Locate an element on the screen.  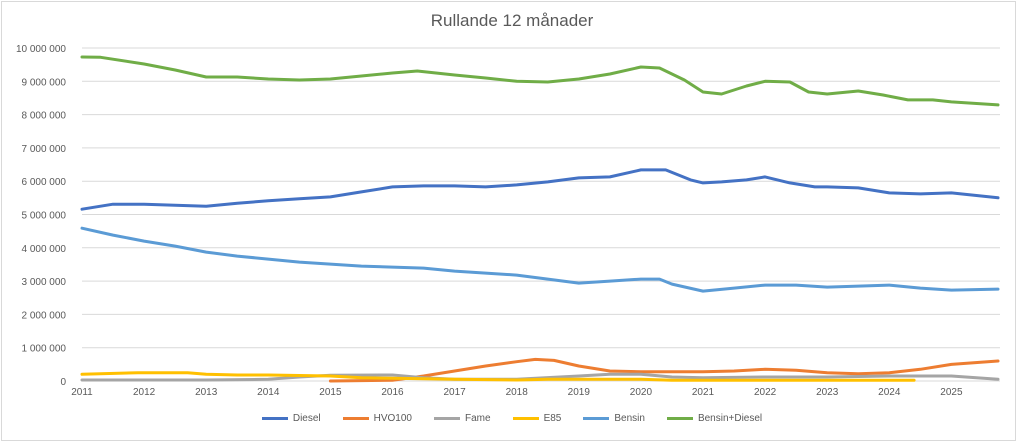
legend-item: HVO100 is located at coordinates (377, 418).